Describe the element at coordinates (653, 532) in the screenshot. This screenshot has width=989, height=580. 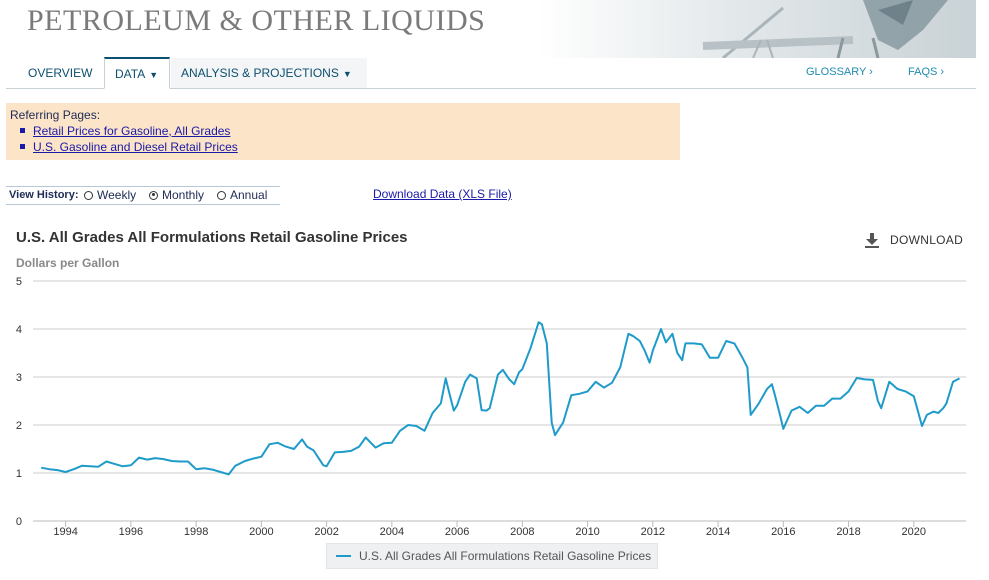
I see `x-tick-label: 2012` at that location.